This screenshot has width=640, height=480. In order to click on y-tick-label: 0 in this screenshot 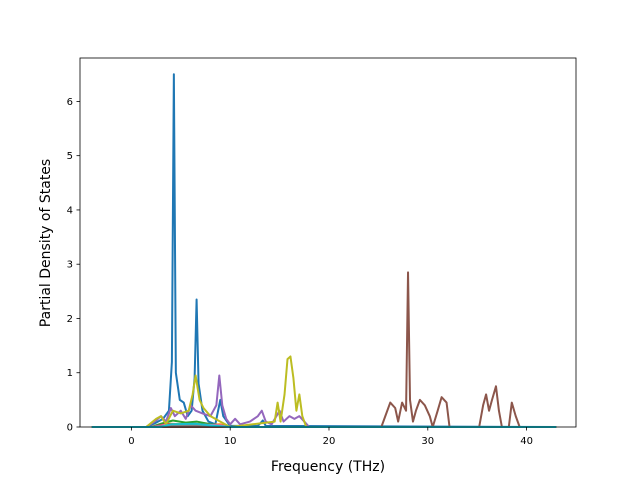, I will do `click(70, 428)`.